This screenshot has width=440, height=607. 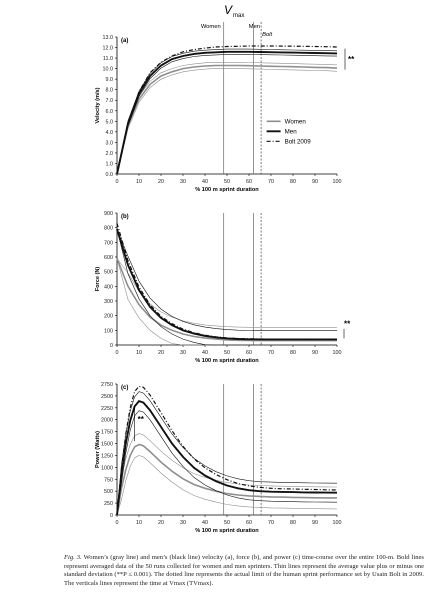 I want to click on vertical-label-bolt: Bolt, so click(x=267, y=35).